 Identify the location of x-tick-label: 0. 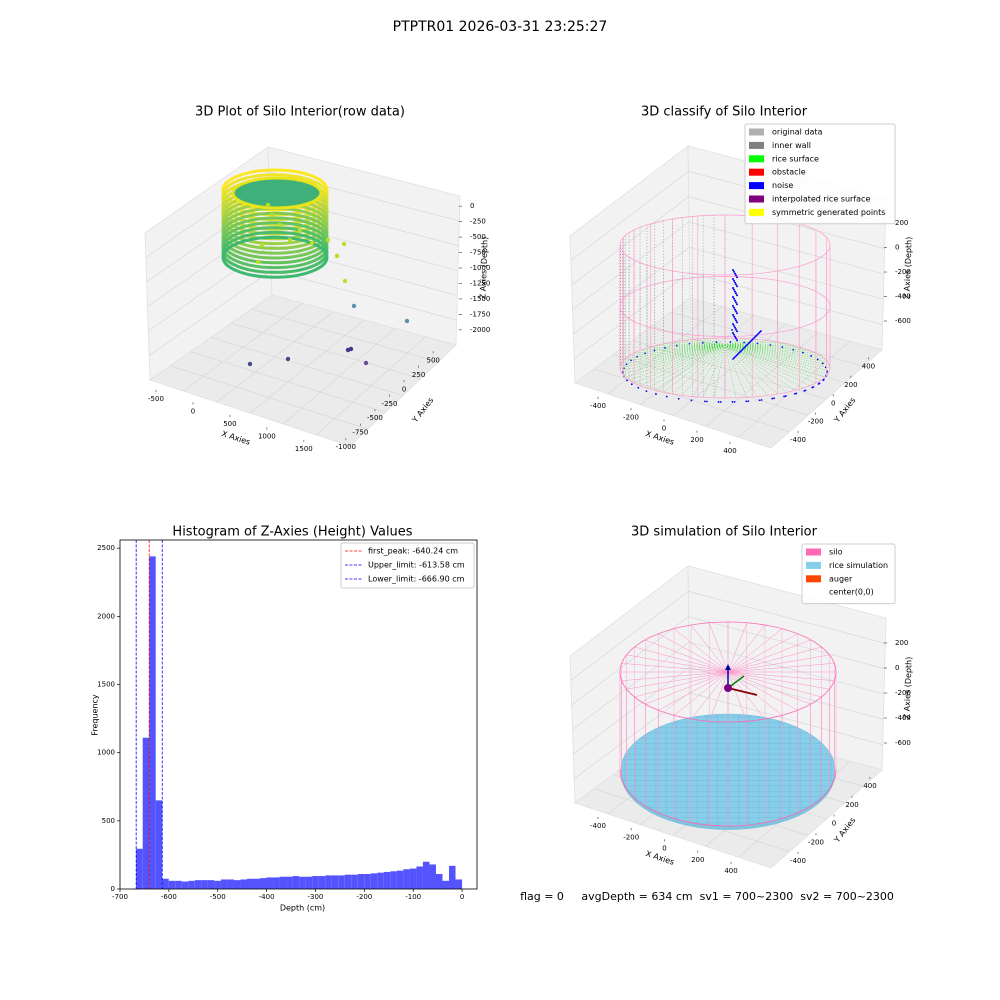
(664, 429).